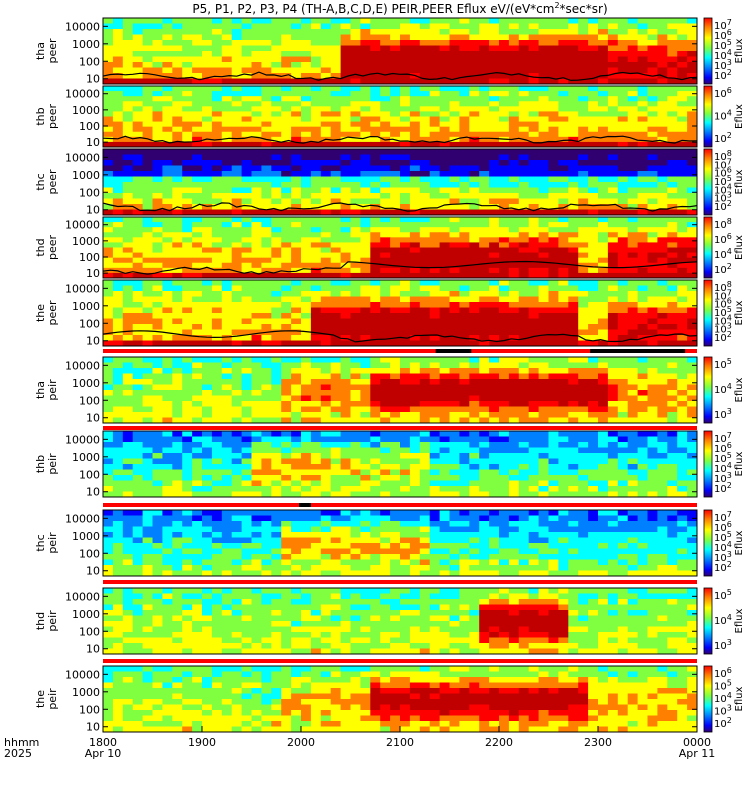 This screenshot has height=800, width=750. What do you see at coordinates (723, 45) in the screenshot?
I see `colorbar-tick-label: 10⁵` at bounding box center [723, 45].